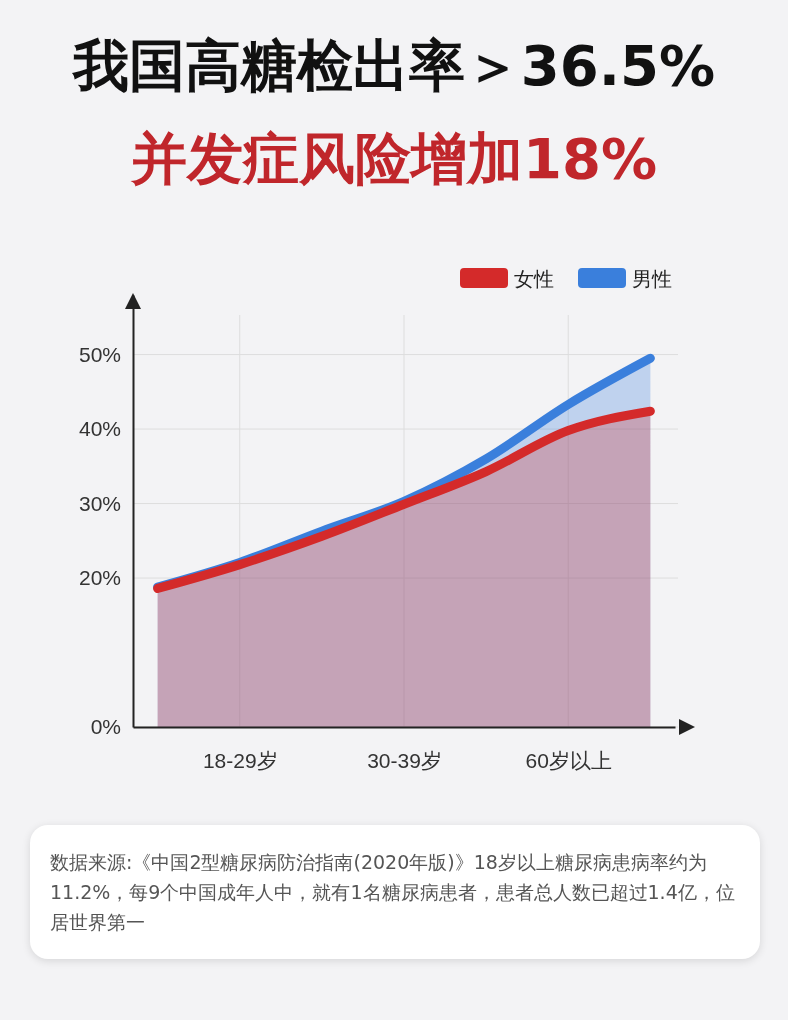  Describe the element at coordinates (99, 503) in the screenshot. I see `y-tick-label: 30%` at that location.